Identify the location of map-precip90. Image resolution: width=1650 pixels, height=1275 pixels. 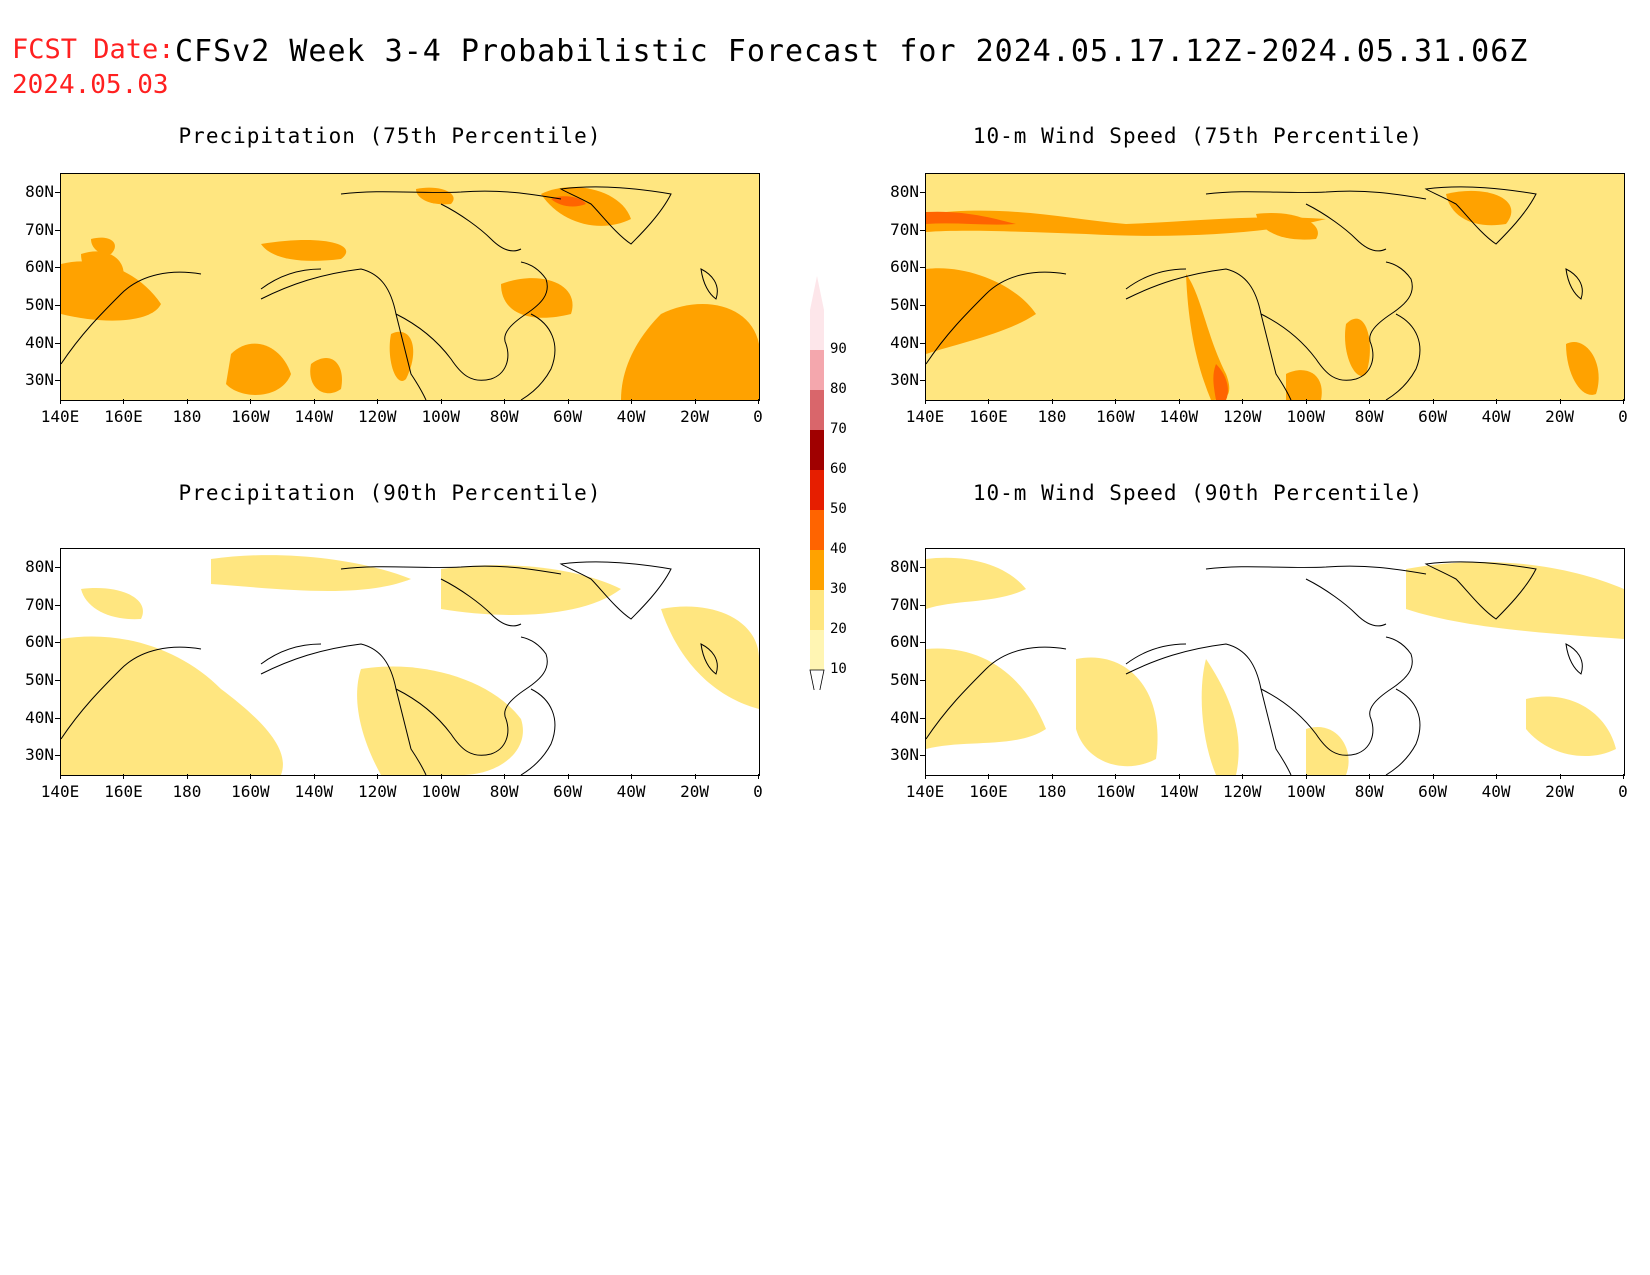
(410, 662).